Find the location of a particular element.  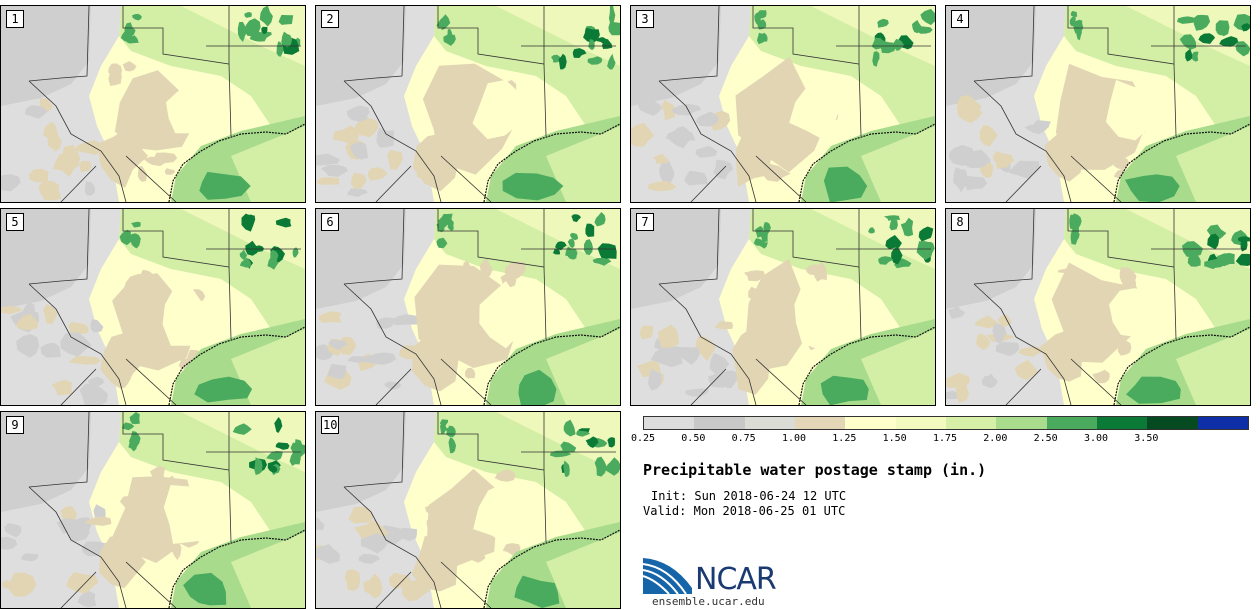

chart-title: Precipitable water postage stamp (in.) is located at coordinates (815, 470).